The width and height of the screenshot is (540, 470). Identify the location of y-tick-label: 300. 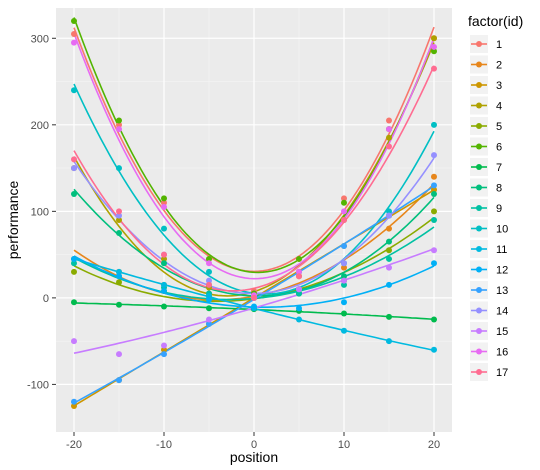
(40, 39).